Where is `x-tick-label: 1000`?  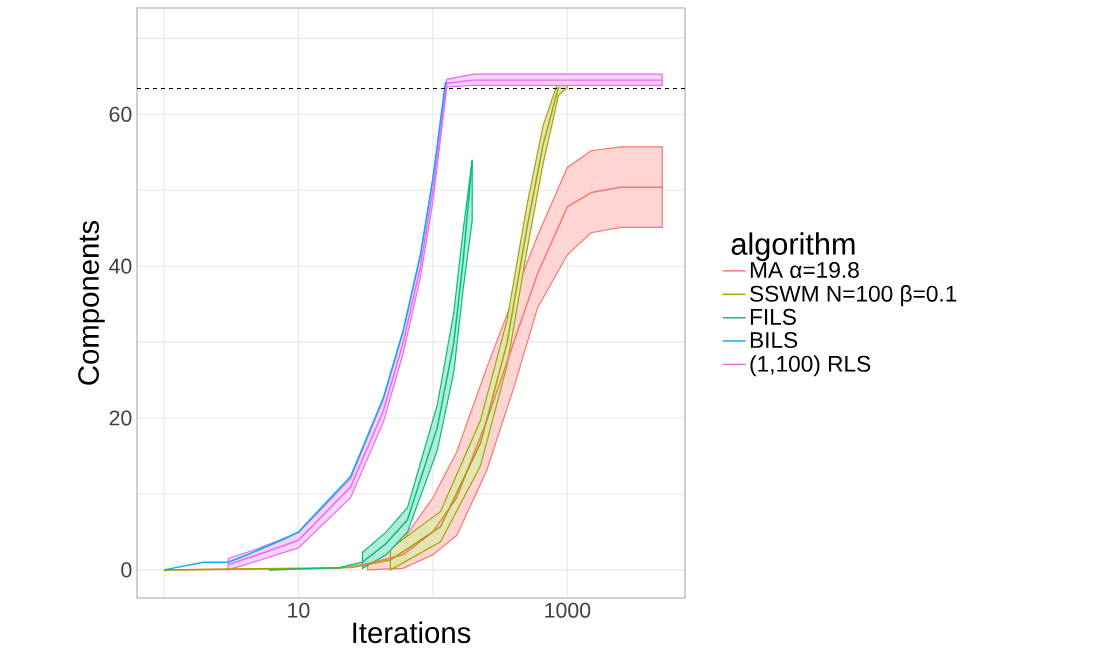 x-tick-label: 1000 is located at coordinates (568, 610).